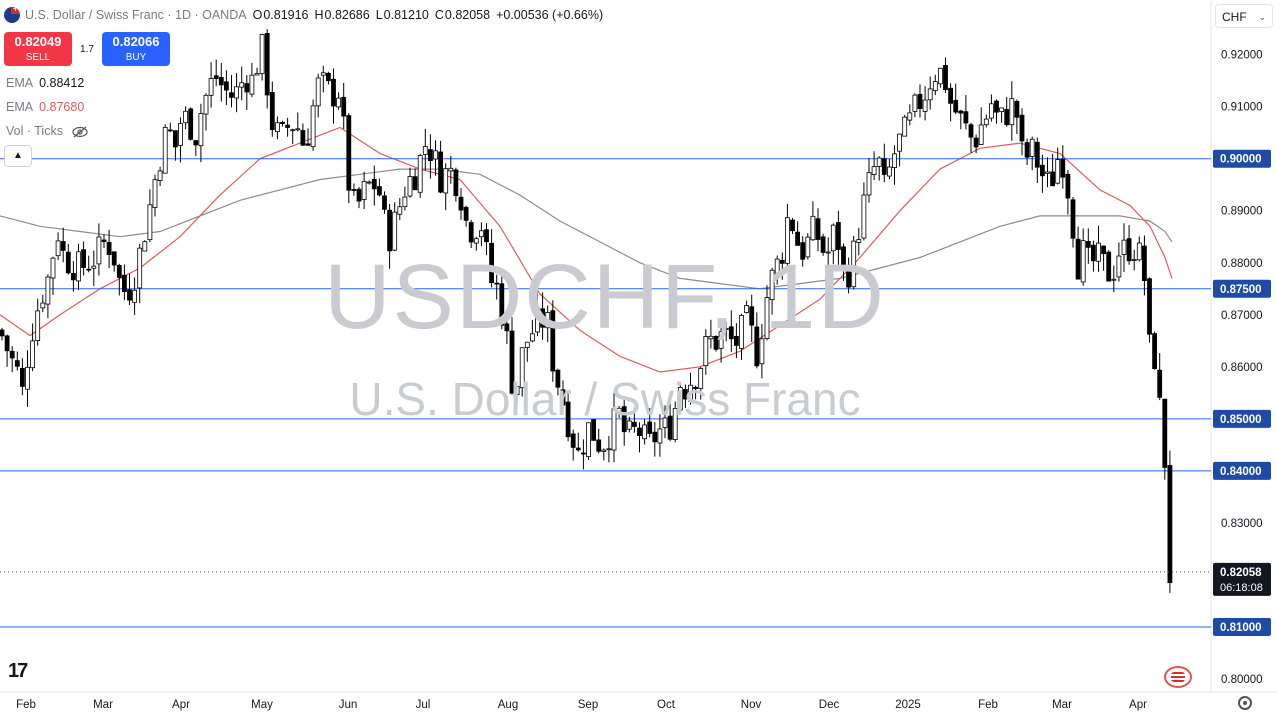 This screenshot has height=714, width=1277. What do you see at coordinates (1245, 703) in the screenshot?
I see `settings-icon` at bounding box center [1245, 703].